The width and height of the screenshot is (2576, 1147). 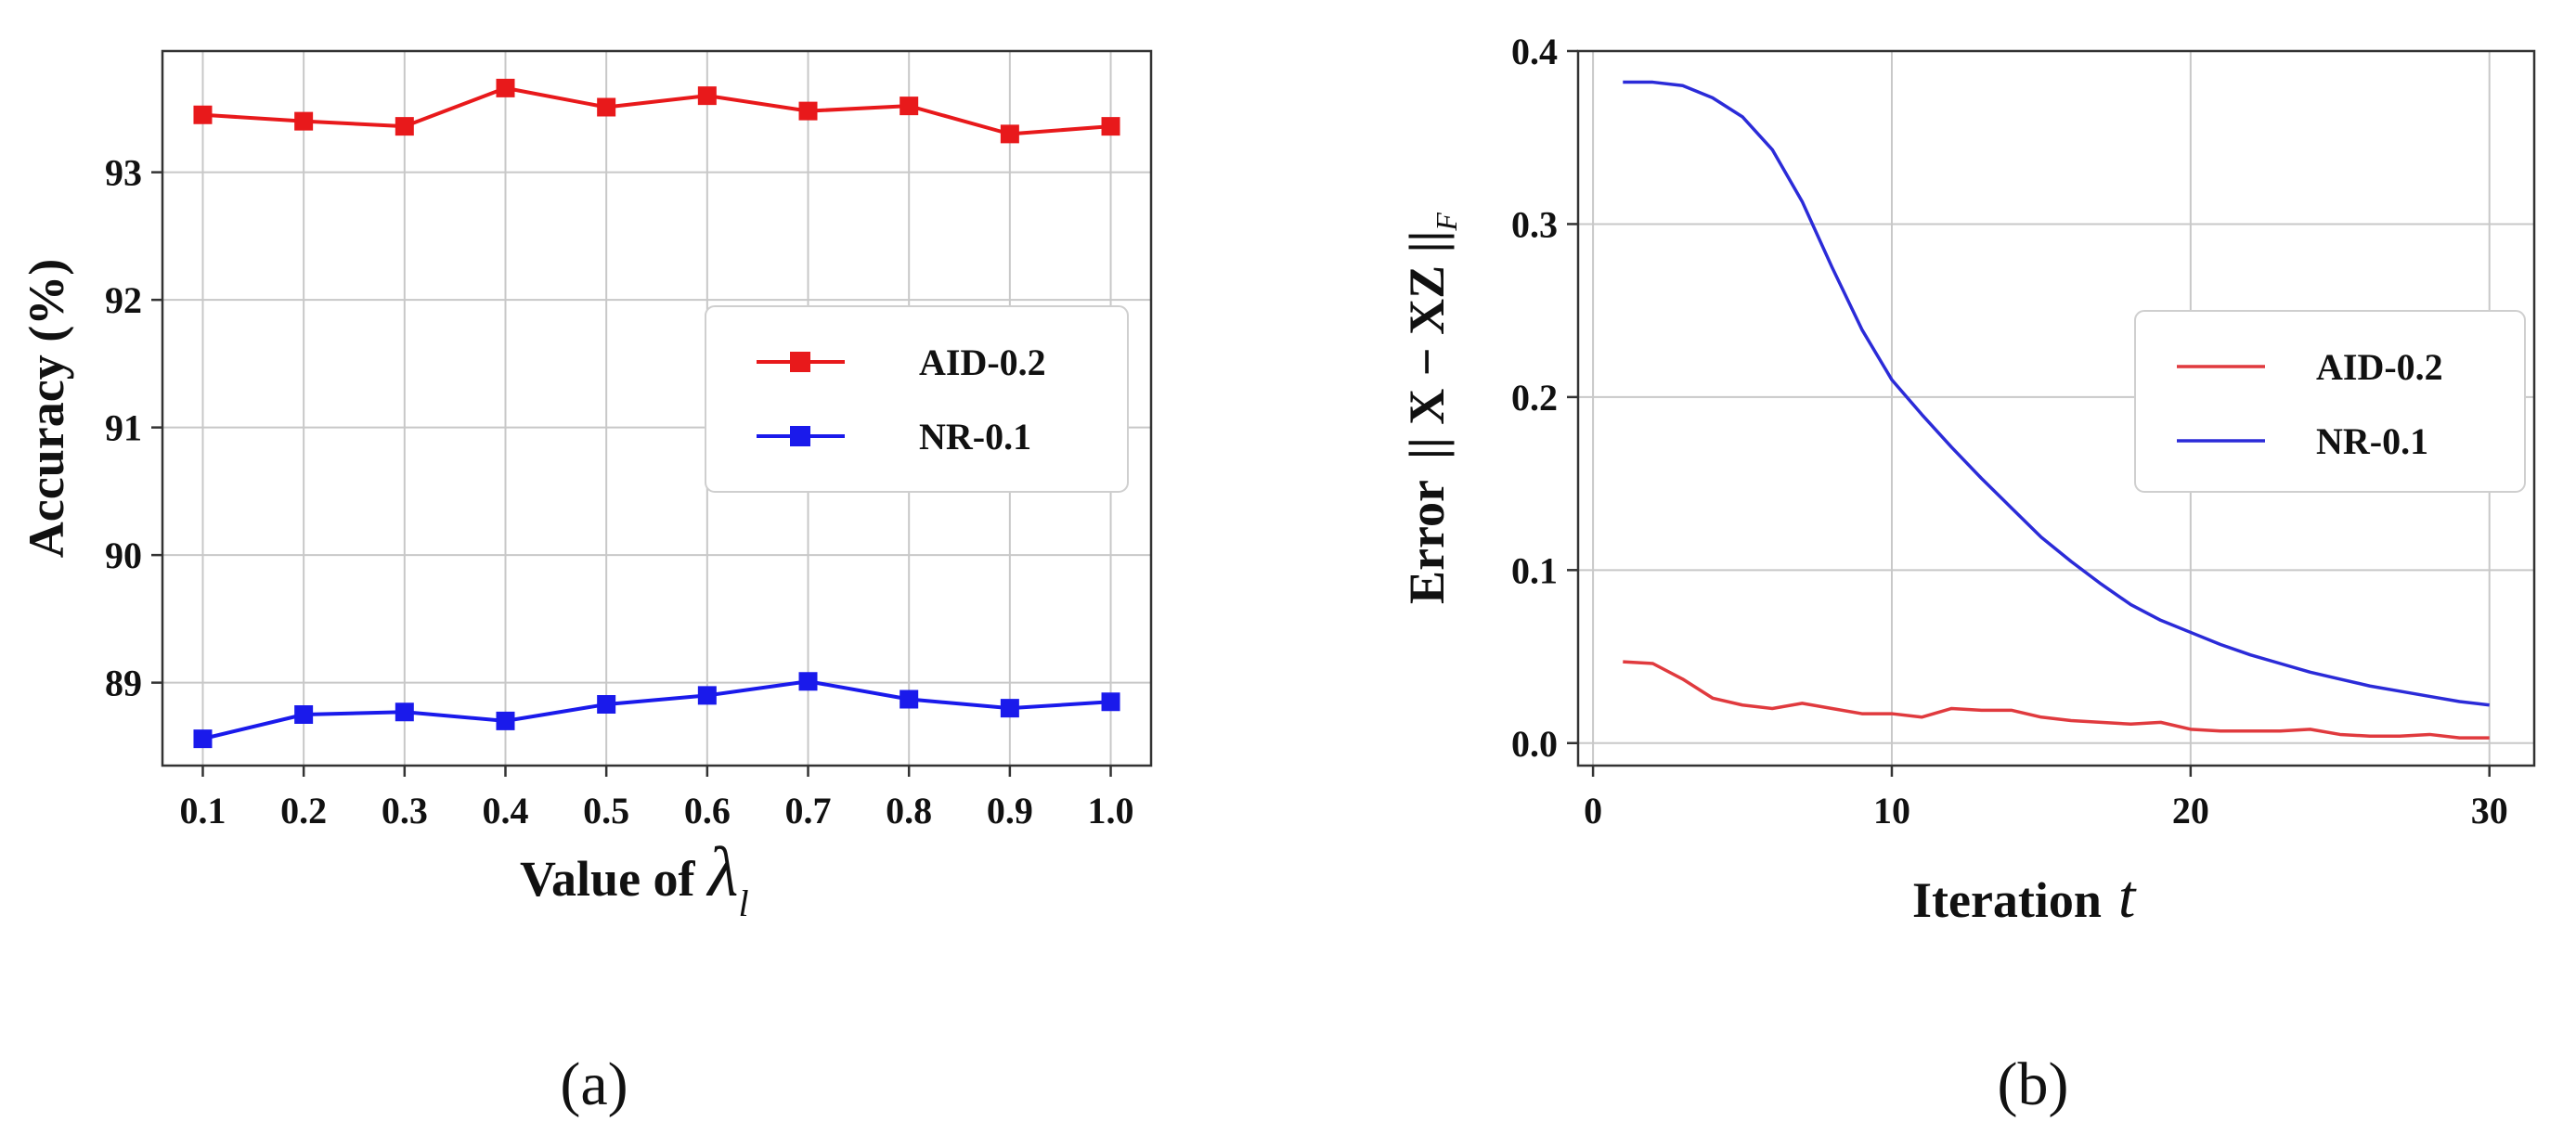 I want to click on x-tick-label: 10, so click(x=1891, y=810).